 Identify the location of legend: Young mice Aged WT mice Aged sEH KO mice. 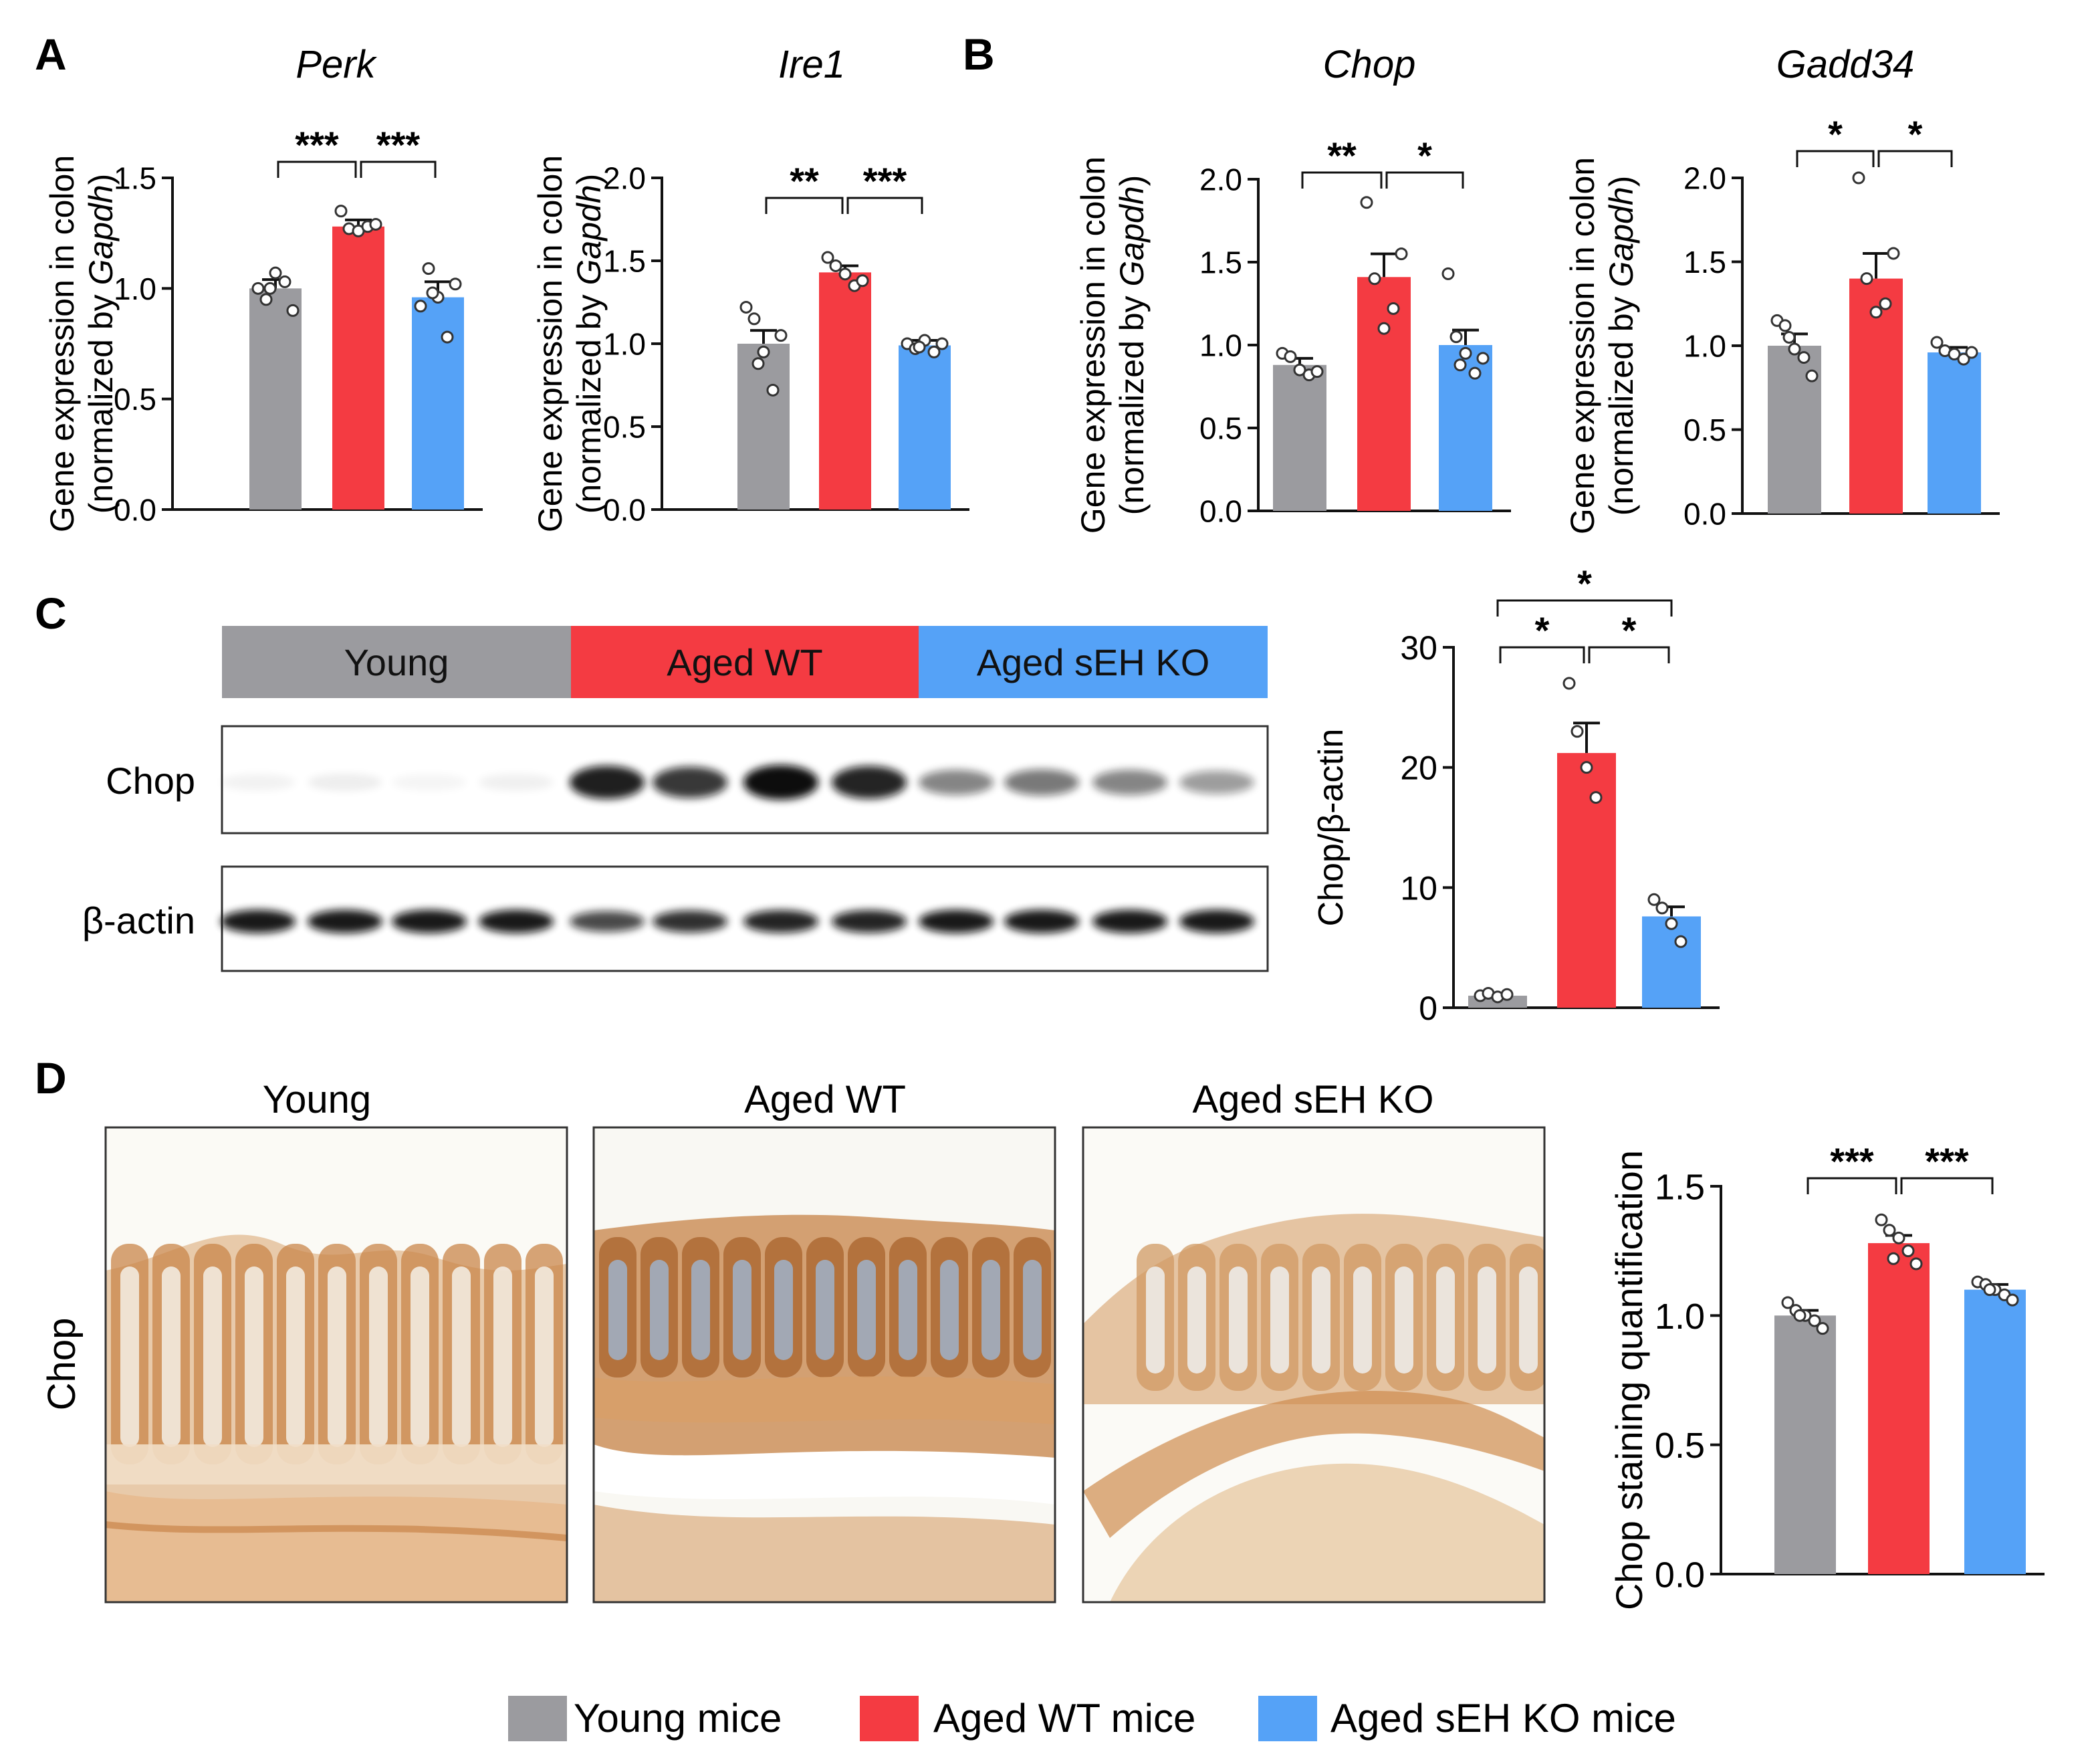
(1092, 1718).